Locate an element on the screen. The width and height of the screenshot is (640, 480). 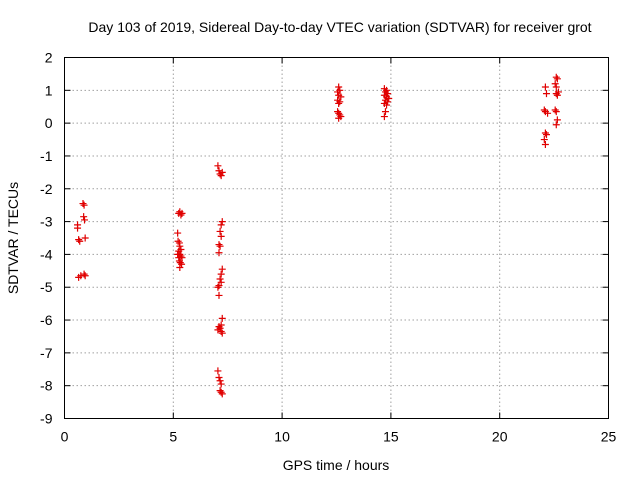
y-tick-label: -6 is located at coordinates (46, 320).